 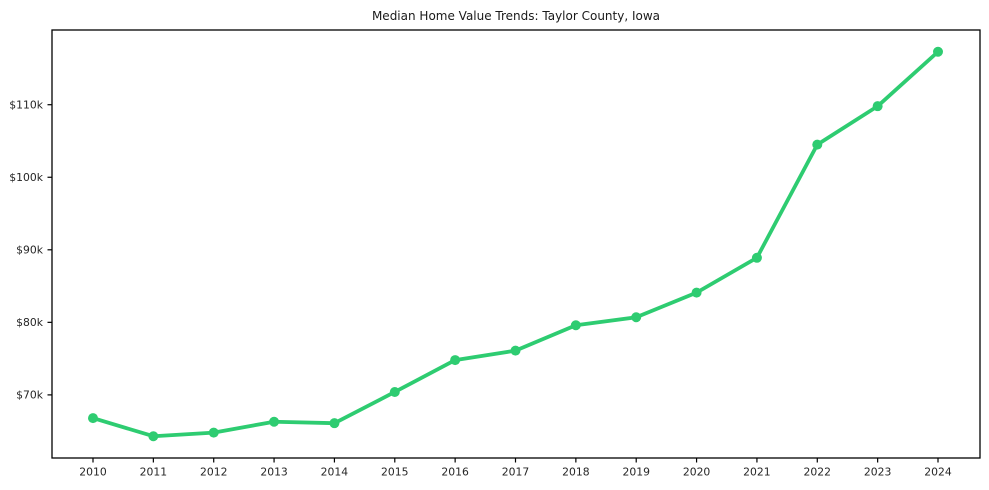 I want to click on data-point-2010, so click(x=93, y=418).